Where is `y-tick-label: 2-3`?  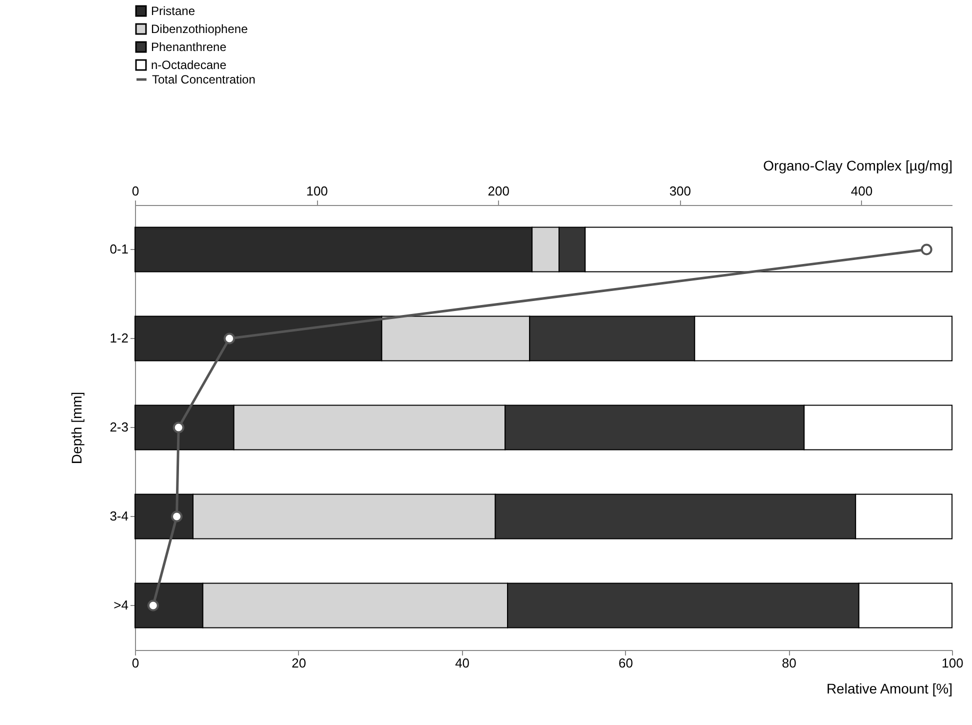
y-tick-label: 2-3 is located at coordinates (119, 427).